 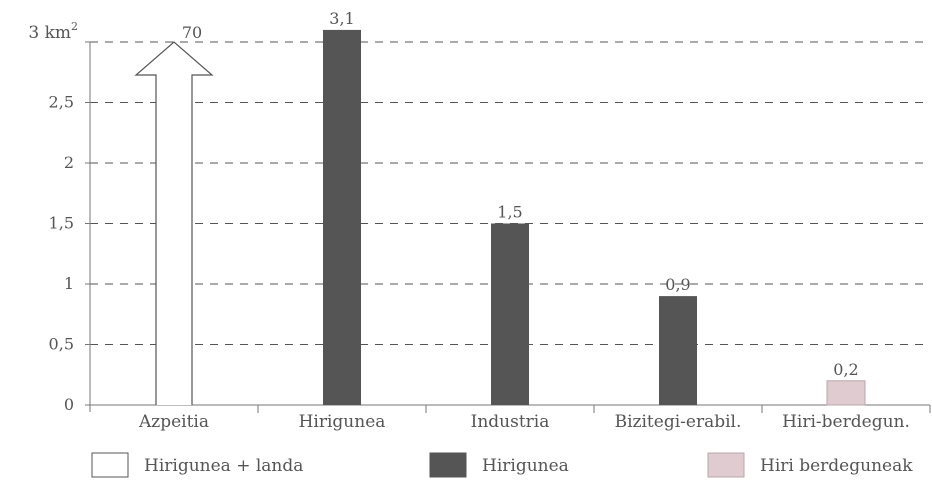 What do you see at coordinates (836, 466) in the screenshot?
I see `legend-label: Hiri berdeguneak` at bounding box center [836, 466].